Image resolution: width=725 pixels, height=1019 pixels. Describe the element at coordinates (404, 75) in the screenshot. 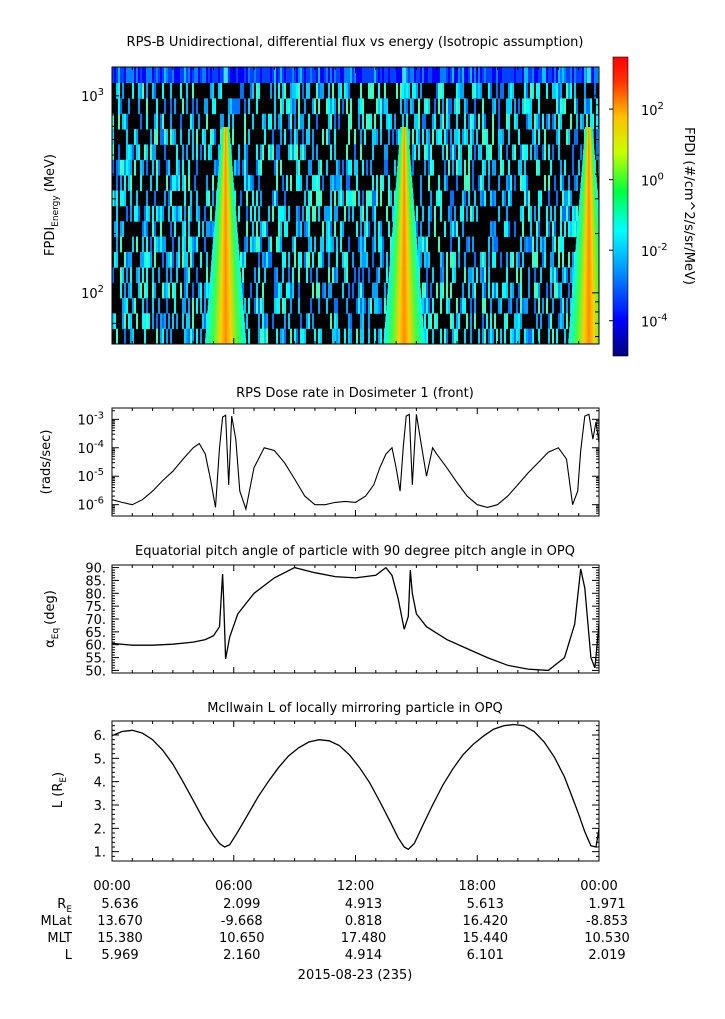

I see `band-top-marker` at that location.